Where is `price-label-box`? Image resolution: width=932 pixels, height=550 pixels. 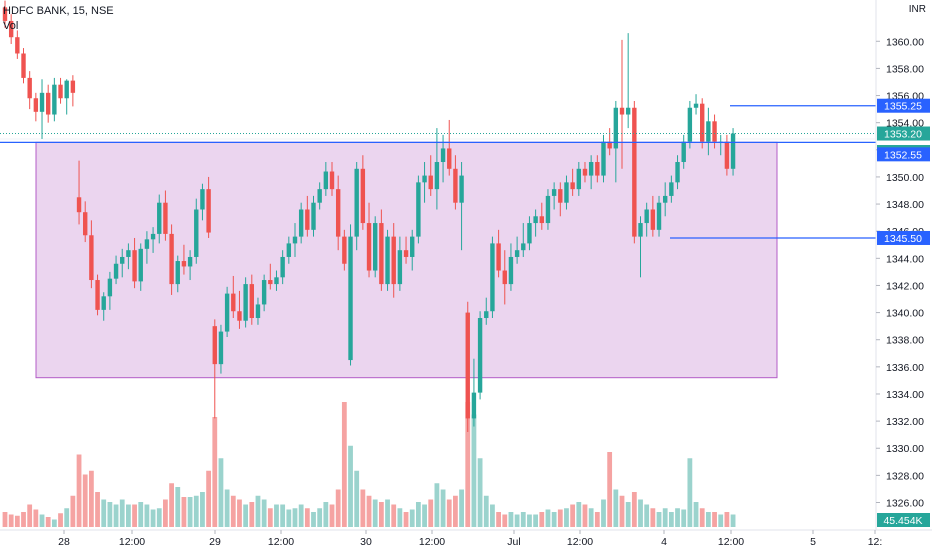
price-label-box is located at coordinates (903, 237).